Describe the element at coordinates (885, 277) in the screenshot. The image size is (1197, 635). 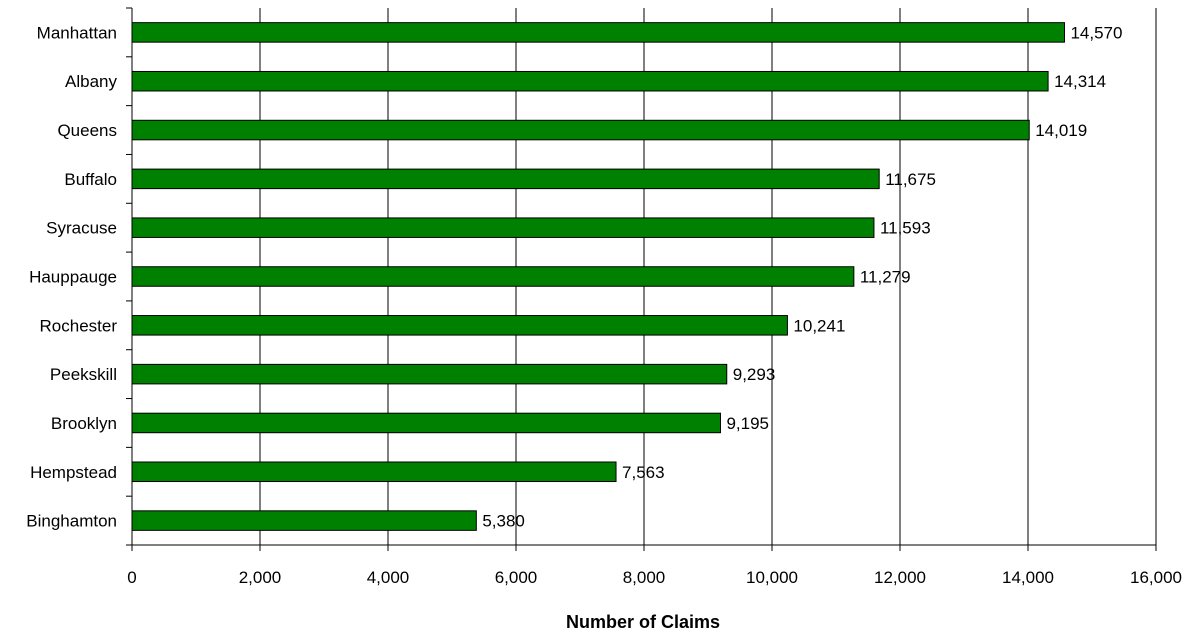
I see `data-label: 11,279` at that location.